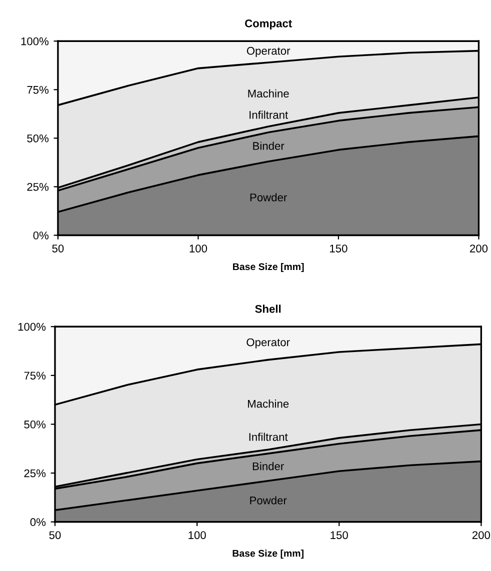 Image resolution: width=491 pixels, height=571 pixels. What do you see at coordinates (268, 24) in the screenshot?
I see `chart-title: Compact` at bounding box center [268, 24].